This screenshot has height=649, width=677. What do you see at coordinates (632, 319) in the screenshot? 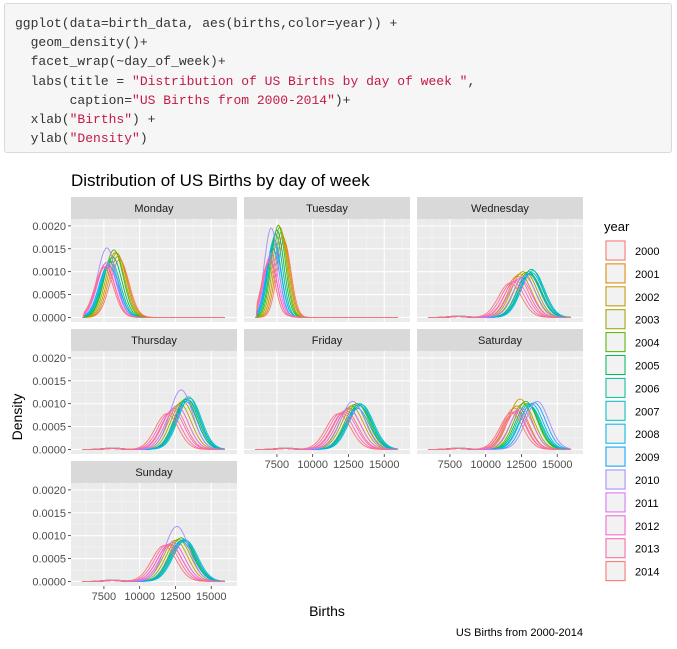
I see `legend-item-2003: 2003` at bounding box center [632, 319].